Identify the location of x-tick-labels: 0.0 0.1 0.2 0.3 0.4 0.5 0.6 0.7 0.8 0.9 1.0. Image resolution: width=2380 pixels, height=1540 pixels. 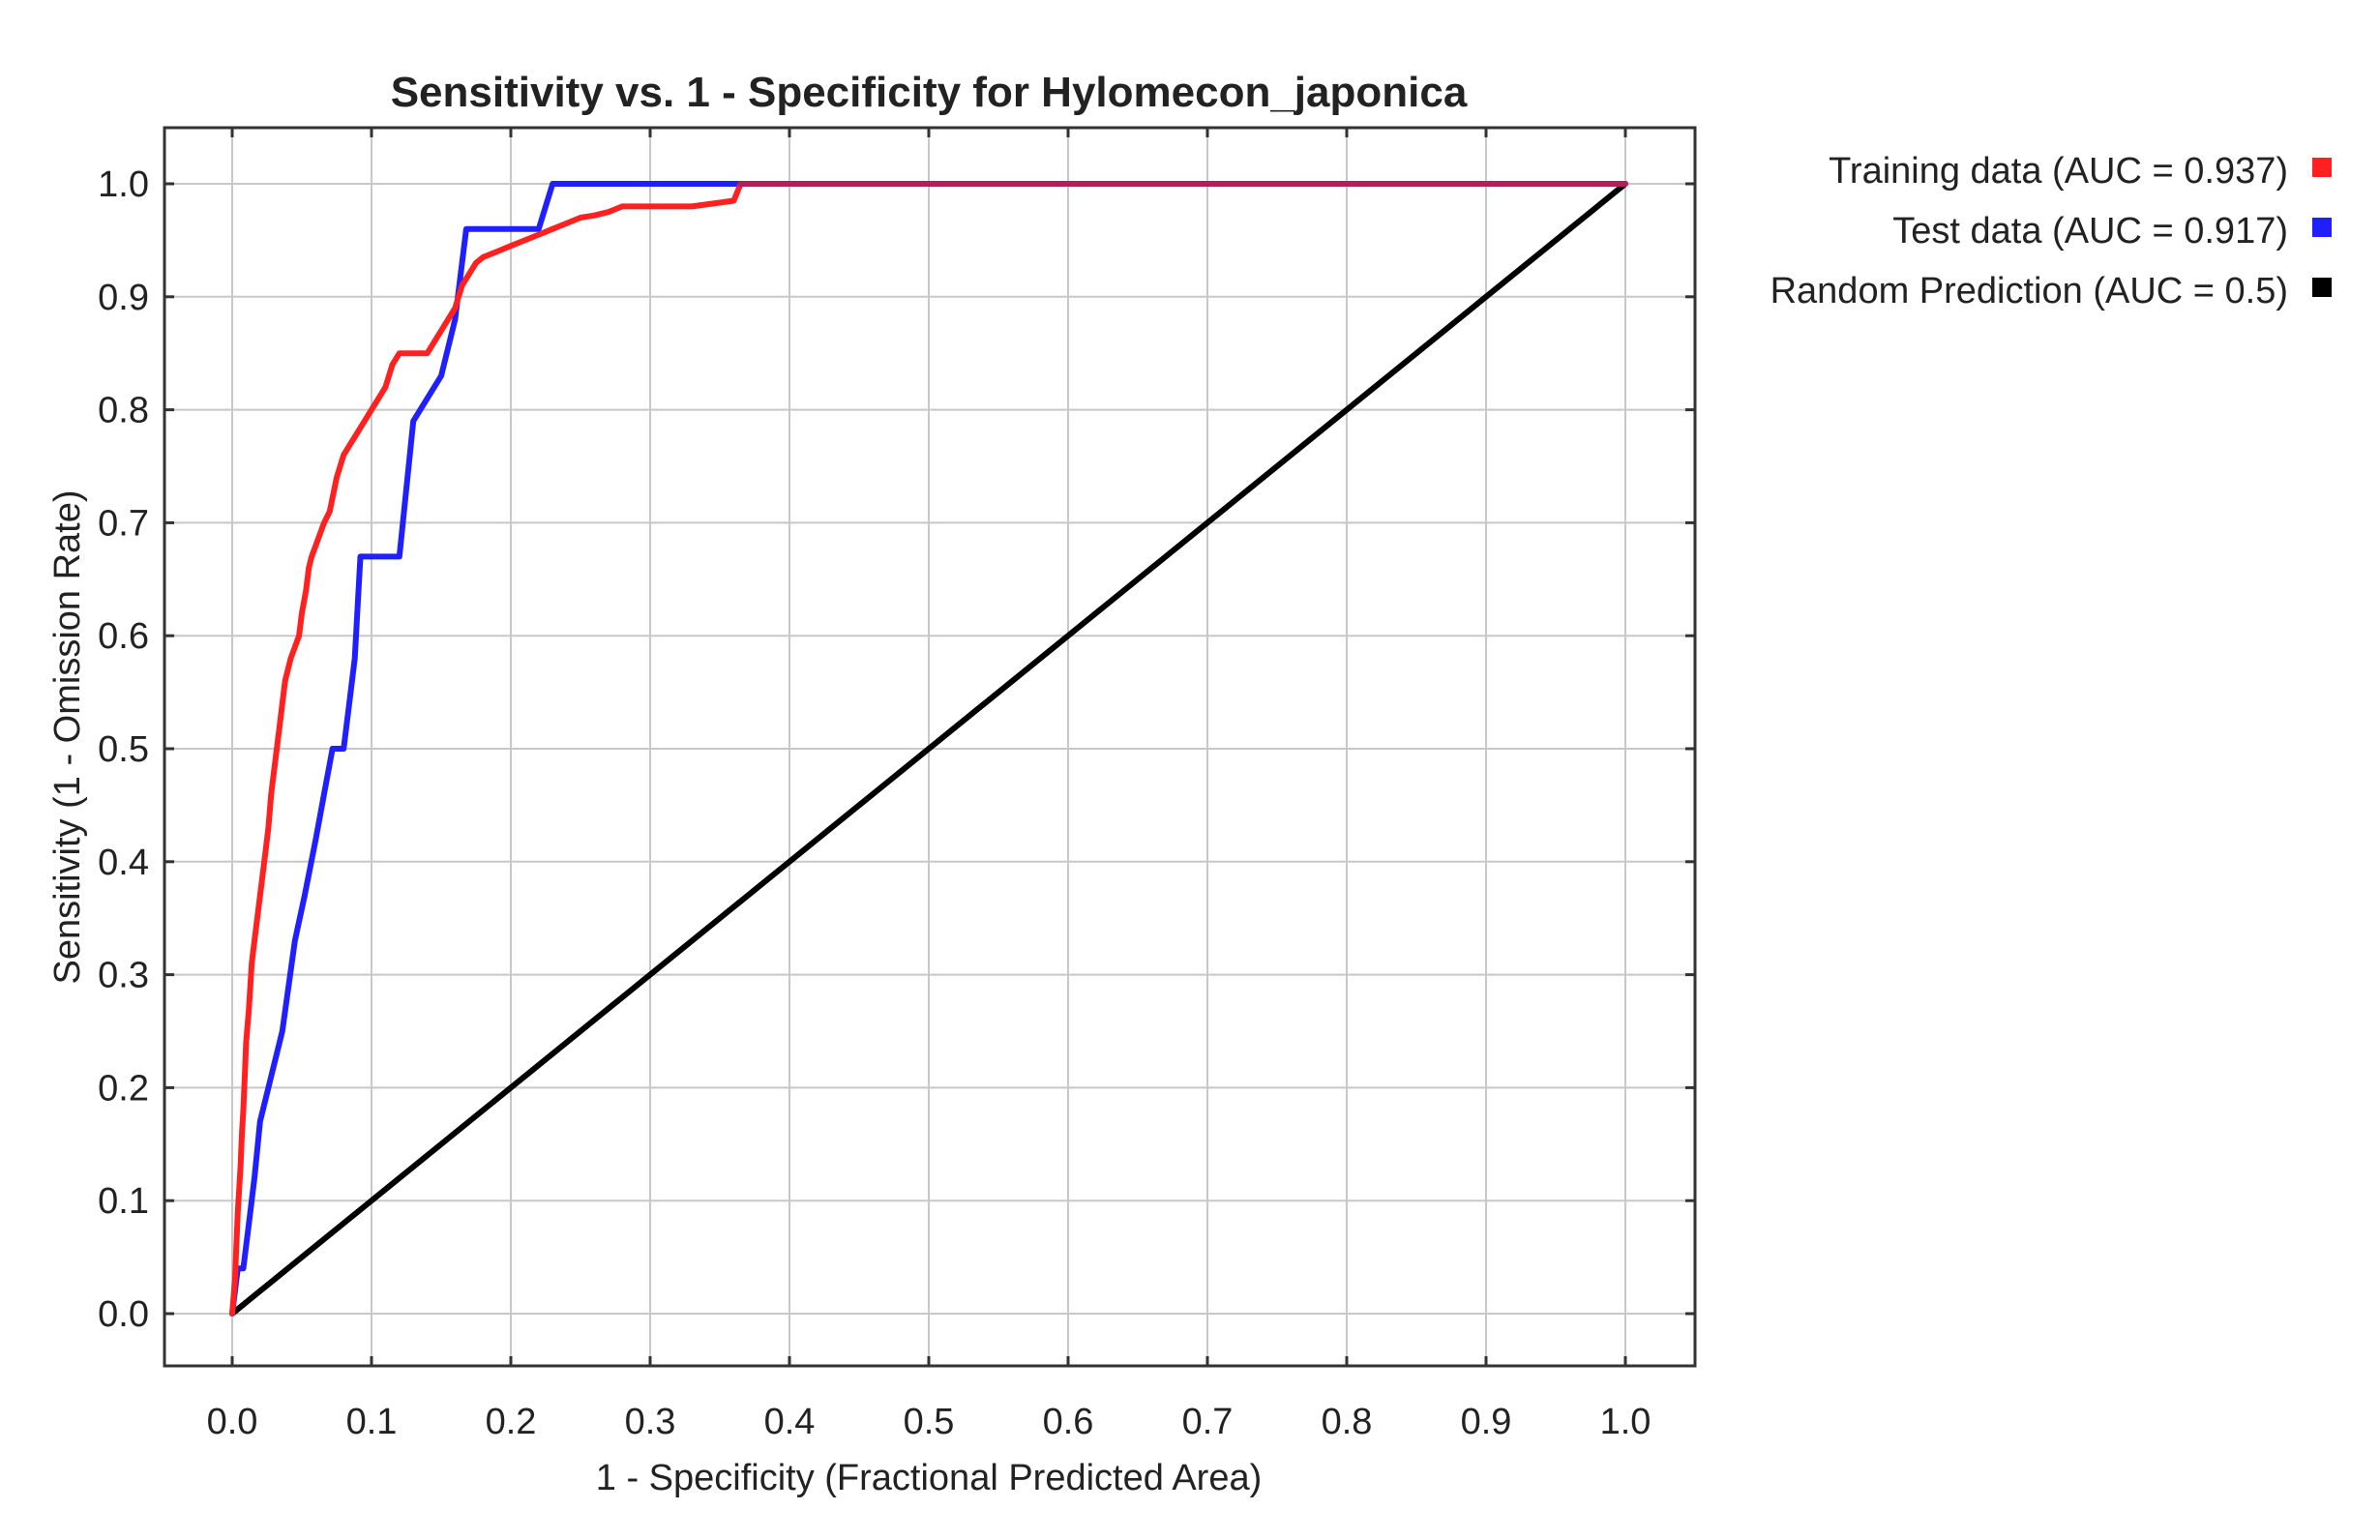
(929, 1422).